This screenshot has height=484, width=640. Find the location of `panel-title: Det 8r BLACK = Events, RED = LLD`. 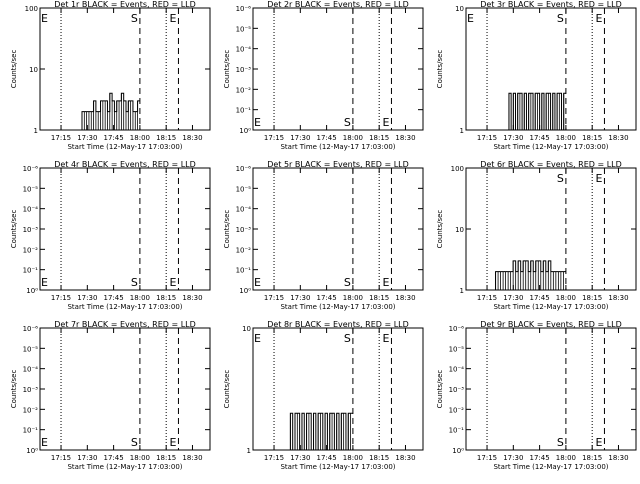

panel-title: Det 8r BLACK = Events, RED = LLD is located at coordinates (338, 324).